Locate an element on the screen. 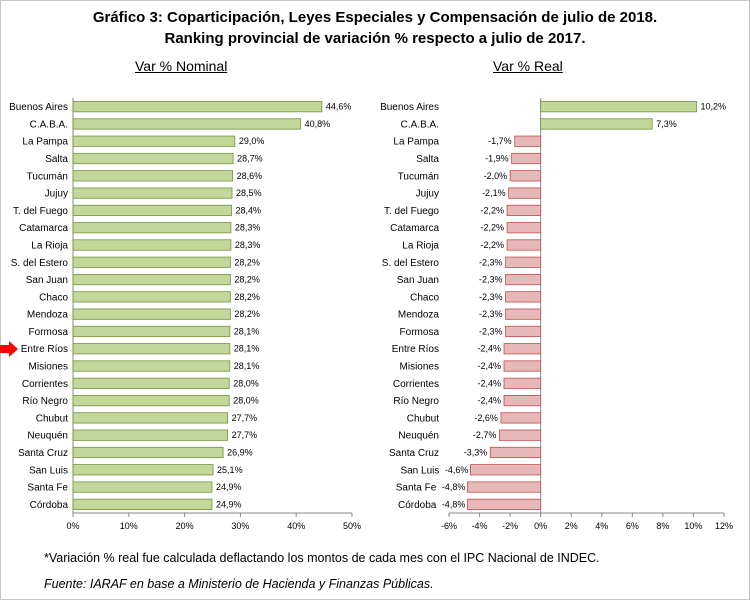 Image resolution: width=750 pixels, height=600 pixels. nominal-tick-label: 30% is located at coordinates (240, 526).